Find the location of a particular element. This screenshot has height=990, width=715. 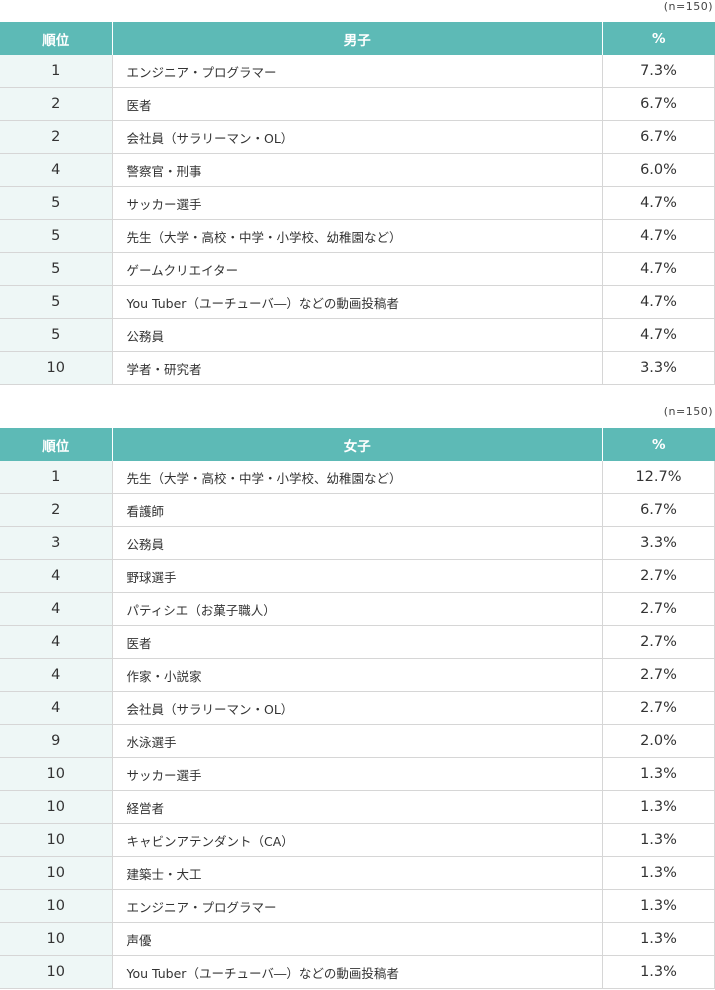

job-column-header: 女子 is located at coordinates (357, 444).